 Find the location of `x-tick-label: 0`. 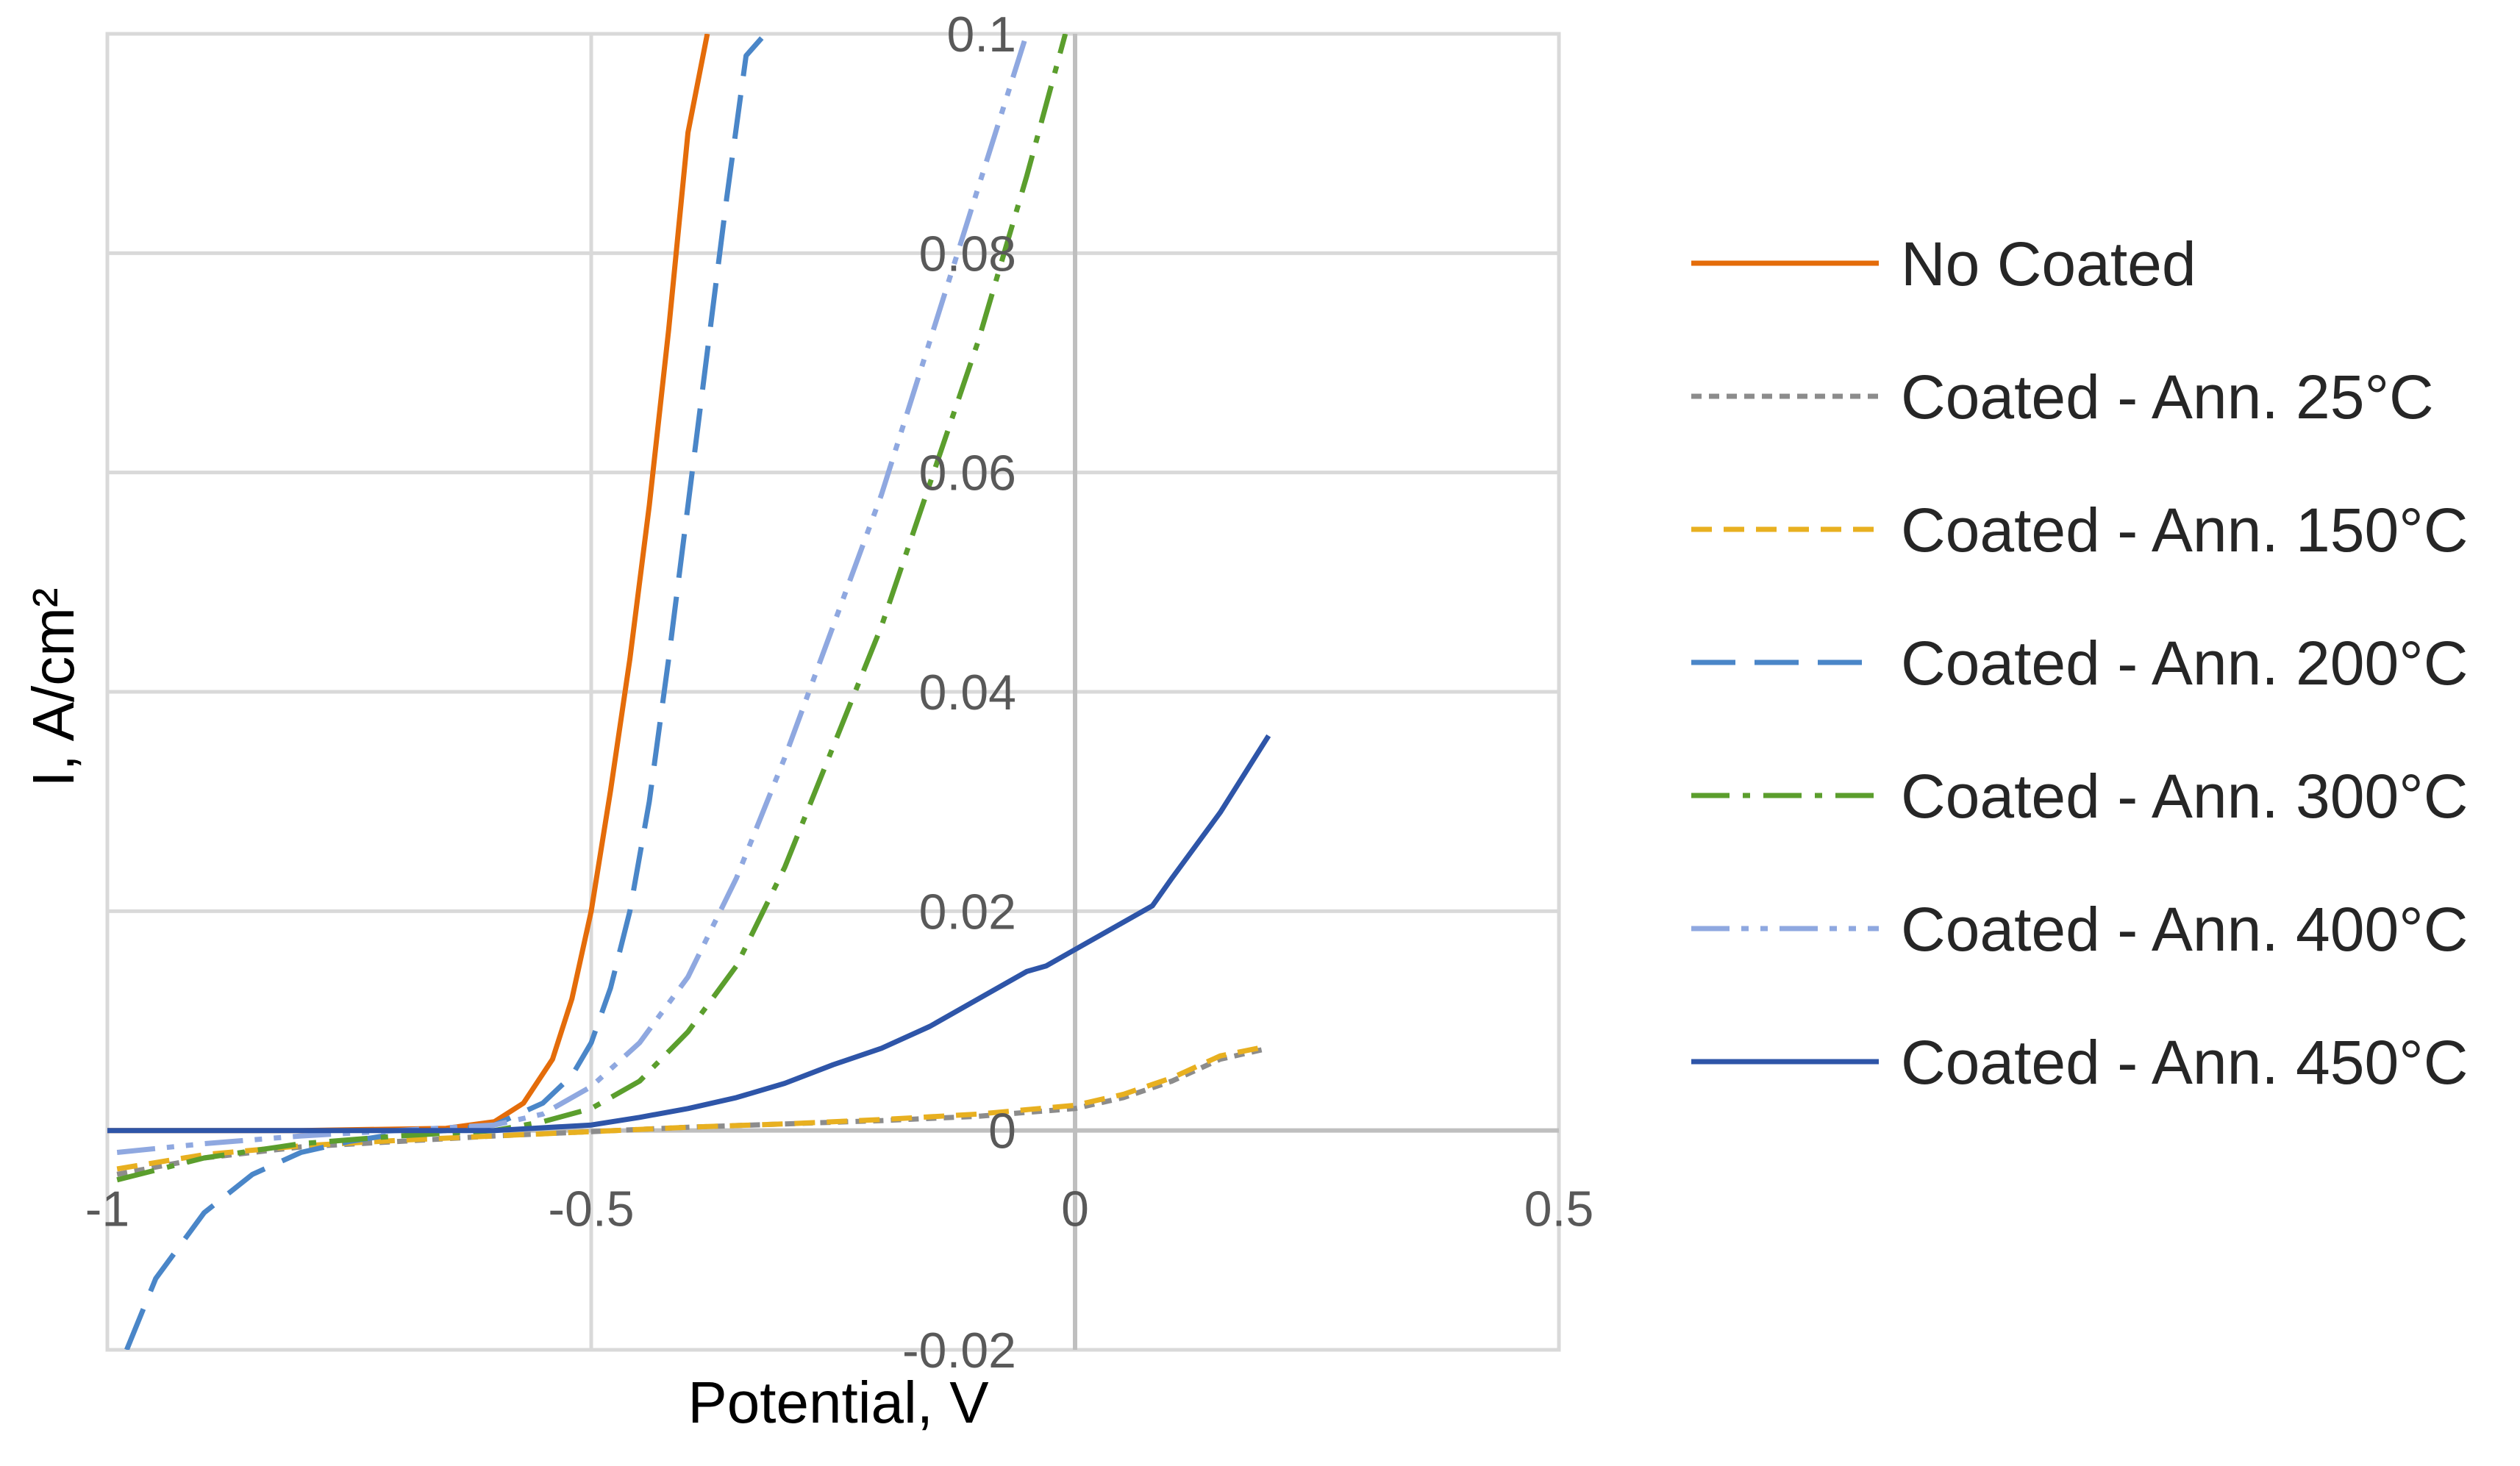

x-tick-label: 0 is located at coordinates (1075, 1209).